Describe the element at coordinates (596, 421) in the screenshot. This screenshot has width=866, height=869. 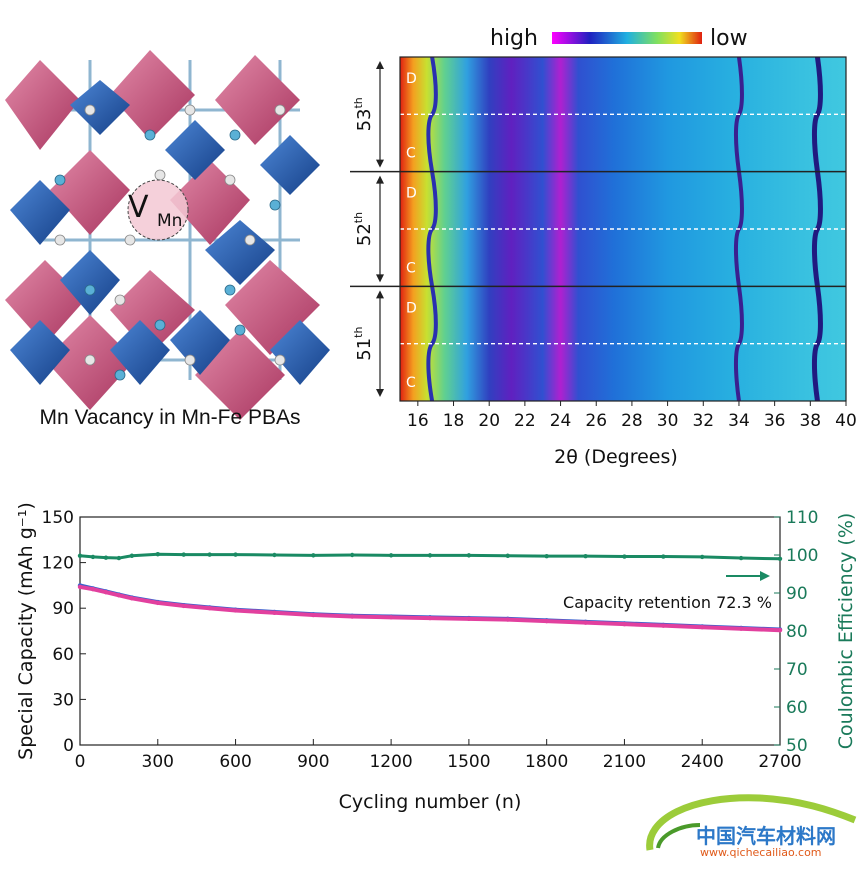
I see `xrd-x-tick-label: 26` at that location.